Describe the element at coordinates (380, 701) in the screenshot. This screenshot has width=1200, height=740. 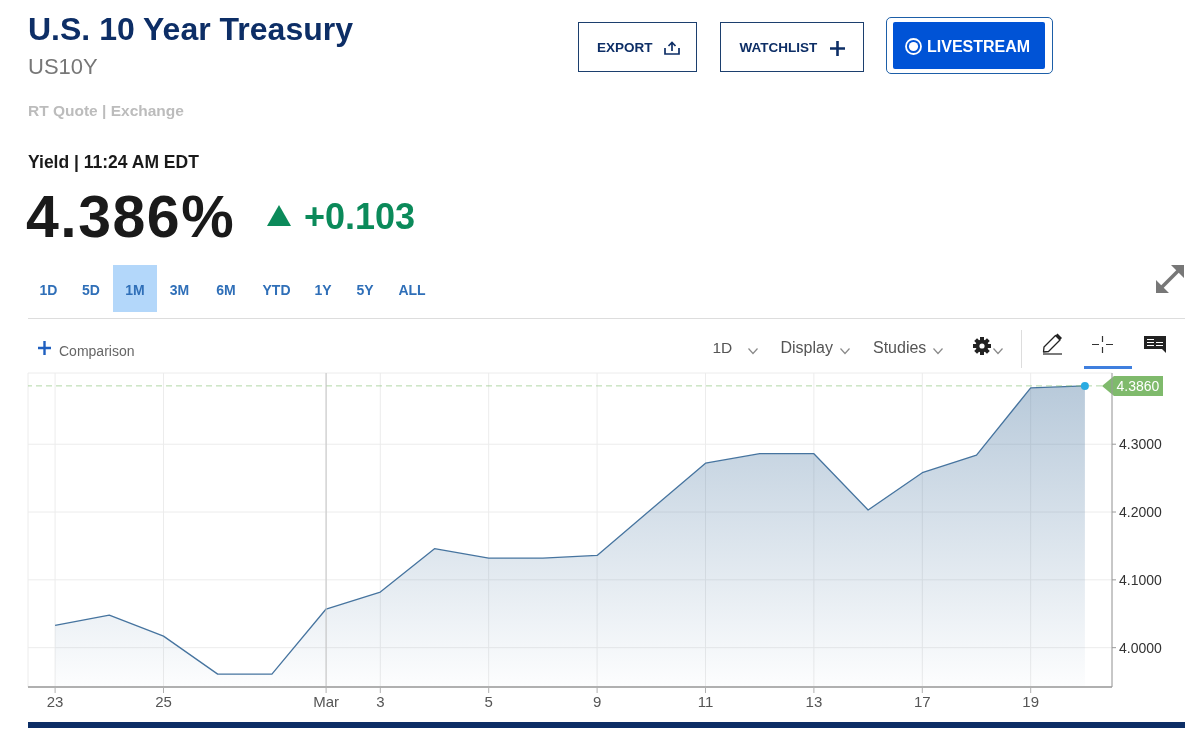
I see `x-tick-label: 3` at that location.